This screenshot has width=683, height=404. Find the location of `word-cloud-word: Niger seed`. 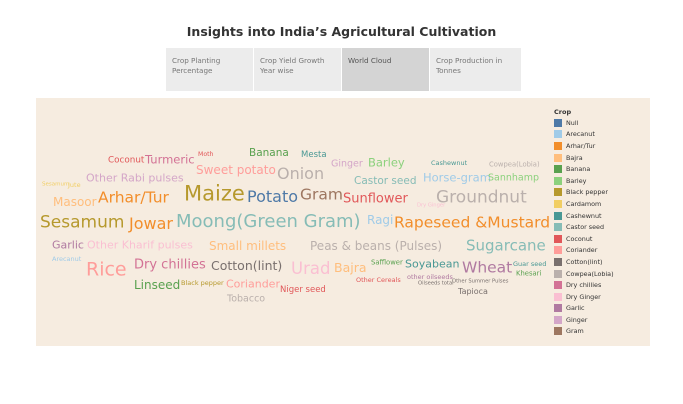

word-cloud-word: Niger seed is located at coordinates (303, 289).